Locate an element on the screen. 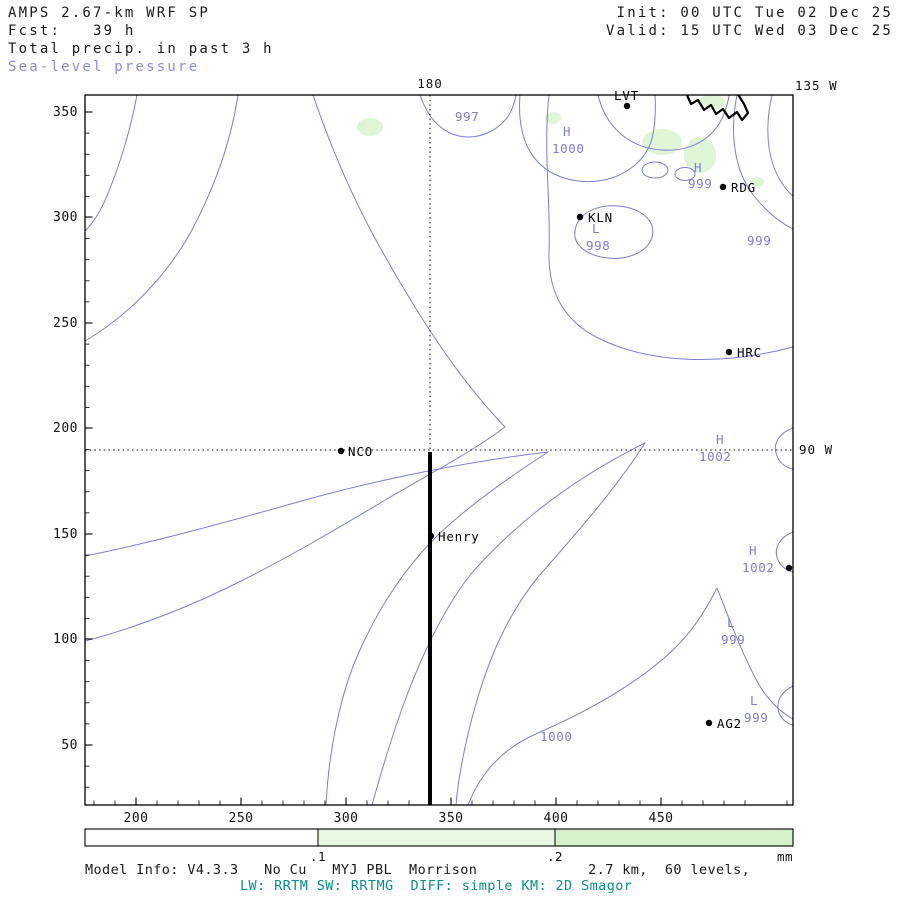  field-label-precip: Total precip. in past 3 h is located at coordinates (141, 49).